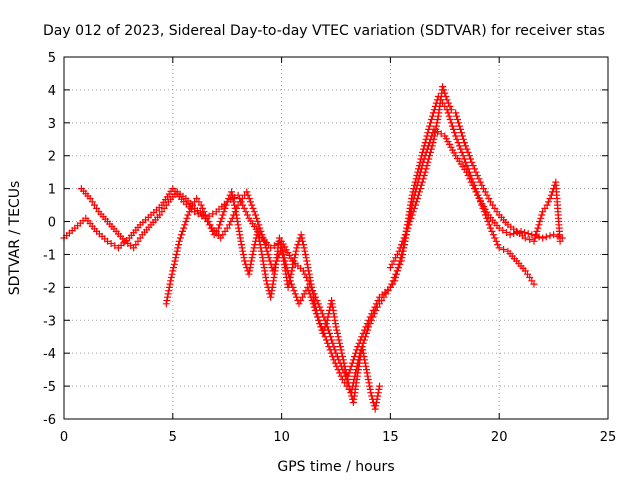 This screenshot has height=480, width=640. I want to click on x-tick-label: 15, so click(390, 437).